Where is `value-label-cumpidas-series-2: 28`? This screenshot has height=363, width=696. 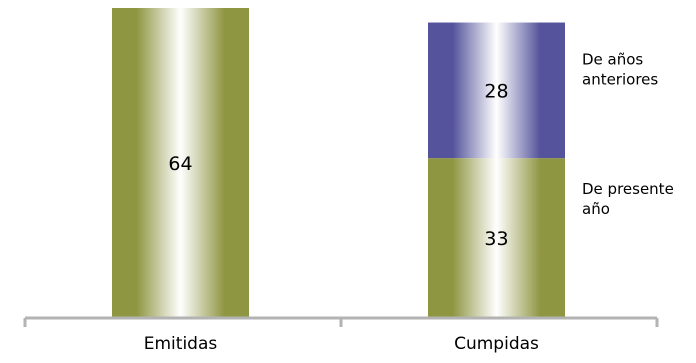 value-label-cumpidas-series-2: 28 is located at coordinates (496, 91).